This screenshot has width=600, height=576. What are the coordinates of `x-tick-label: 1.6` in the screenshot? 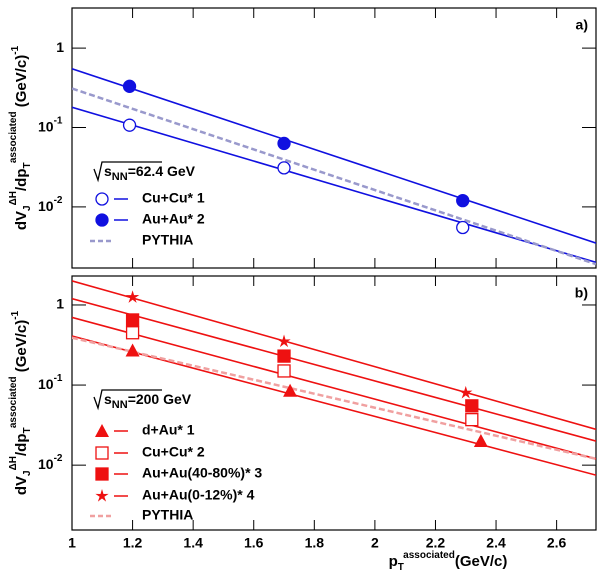 It's located at (254, 543).